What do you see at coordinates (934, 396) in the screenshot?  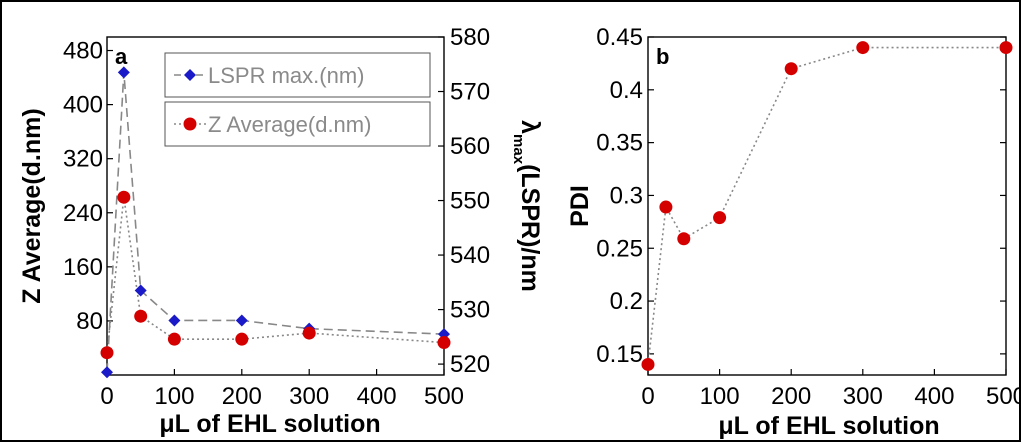 I see `x-tick-label-b: 400` at bounding box center [934, 396].